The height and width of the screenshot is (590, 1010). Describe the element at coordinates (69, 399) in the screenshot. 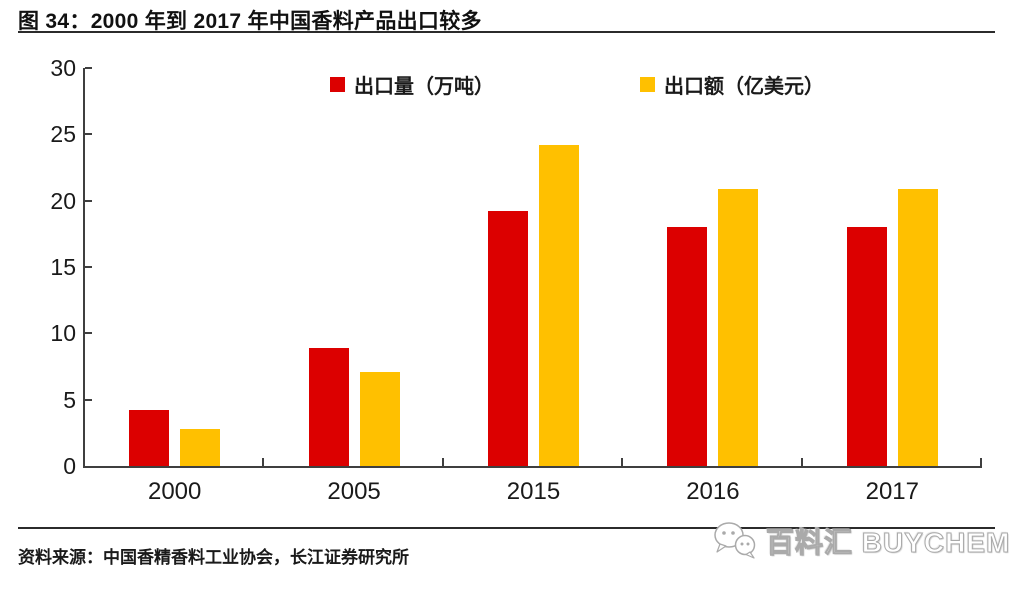

I see `y-axis-label: 5` at that location.